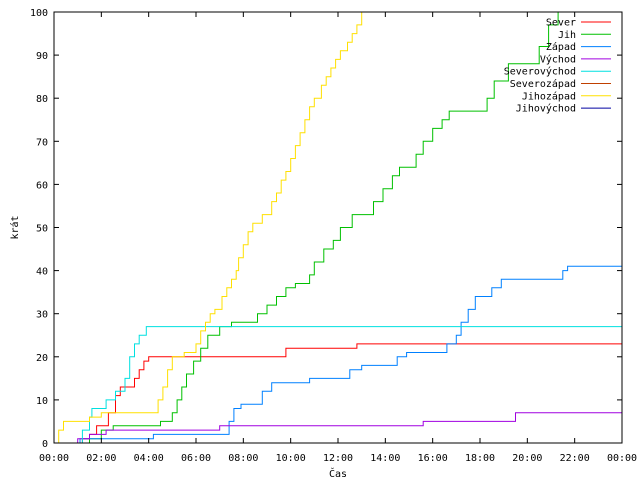  Describe the element at coordinates (39, 13) in the screenshot. I see `y-tick-label: 100` at that location.